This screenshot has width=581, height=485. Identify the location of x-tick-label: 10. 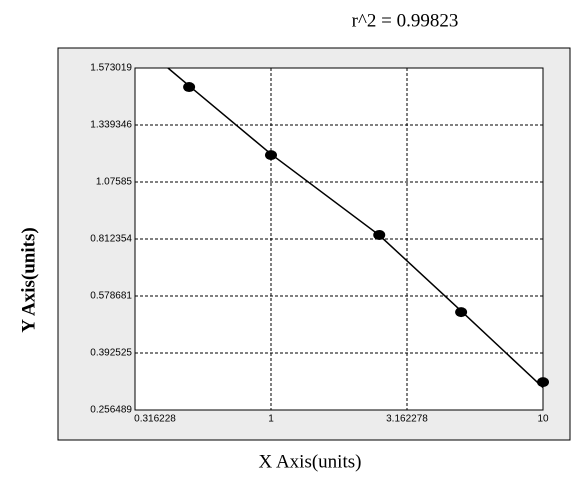
(543, 419).